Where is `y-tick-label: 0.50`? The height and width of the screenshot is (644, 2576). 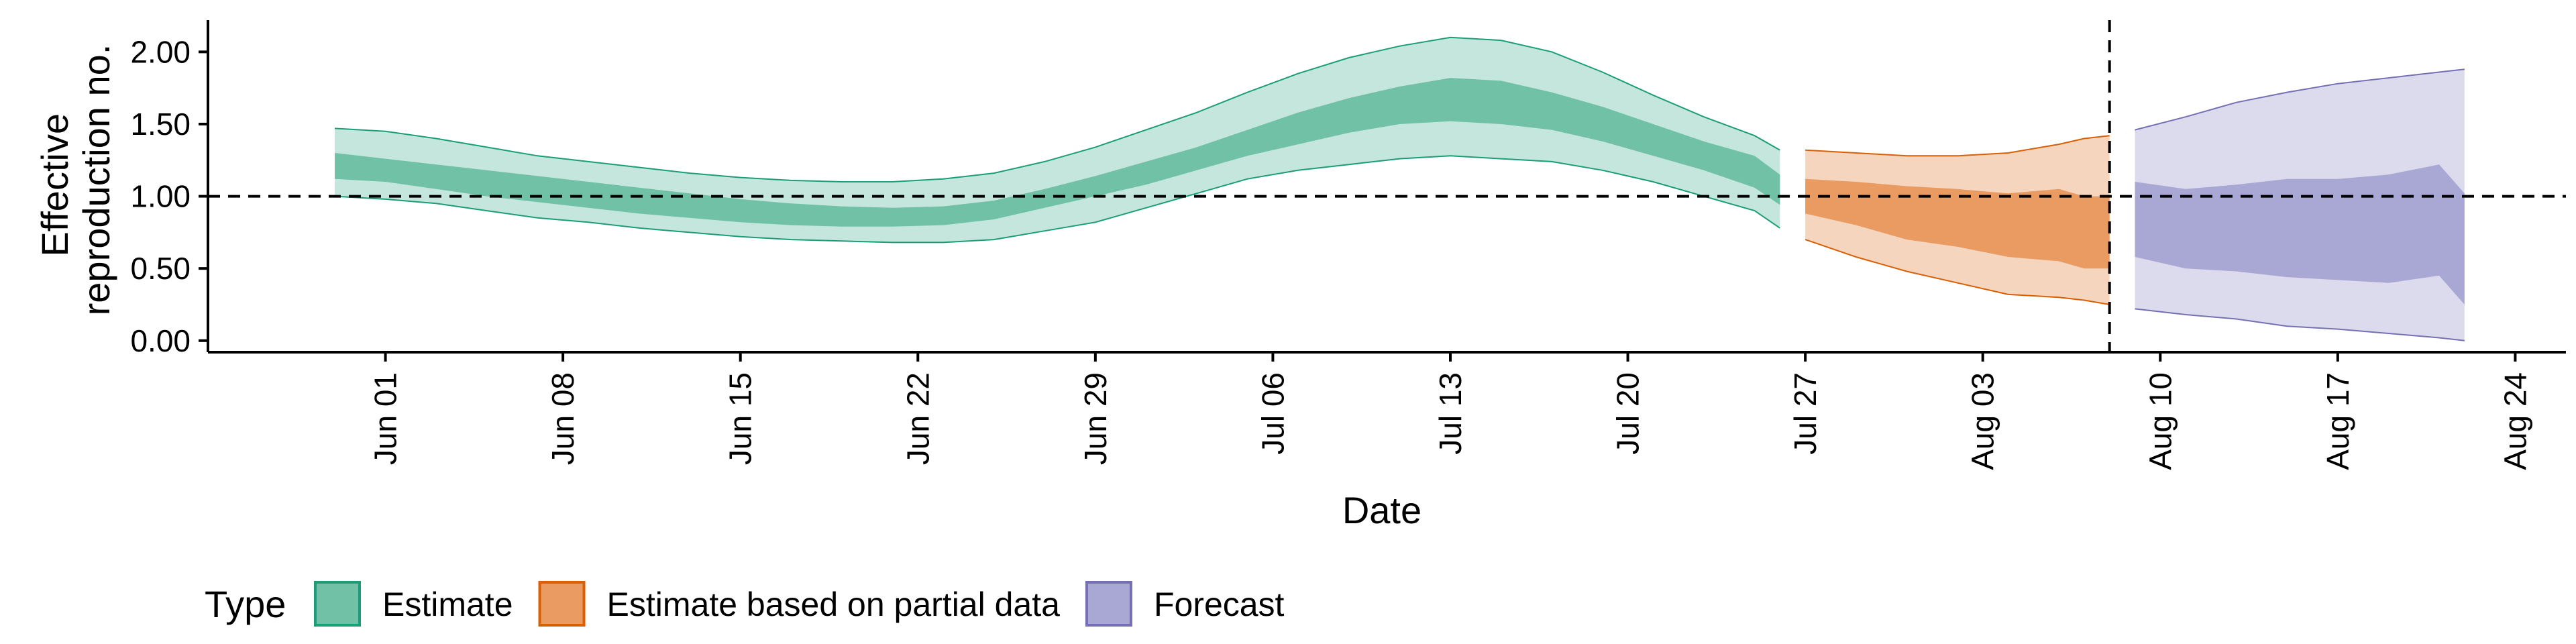 y-tick-label: 0.50 is located at coordinates (160, 268).